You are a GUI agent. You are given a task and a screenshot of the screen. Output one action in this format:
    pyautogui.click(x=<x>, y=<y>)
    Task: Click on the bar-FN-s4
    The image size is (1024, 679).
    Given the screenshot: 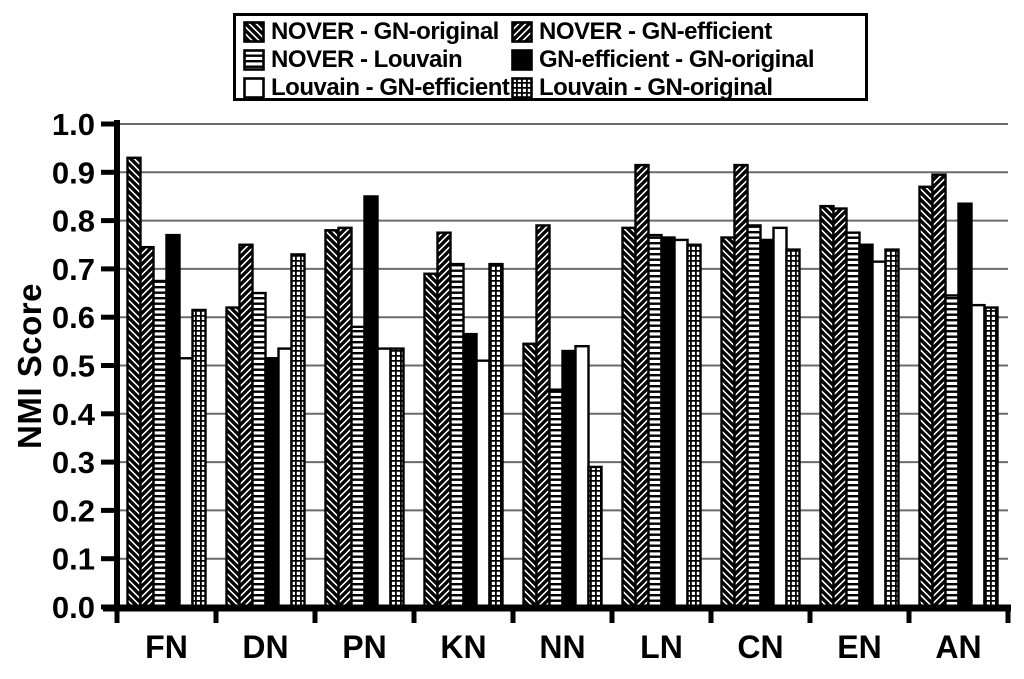 What is the action you would take?
    pyautogui.click(x=186, y=483)
    